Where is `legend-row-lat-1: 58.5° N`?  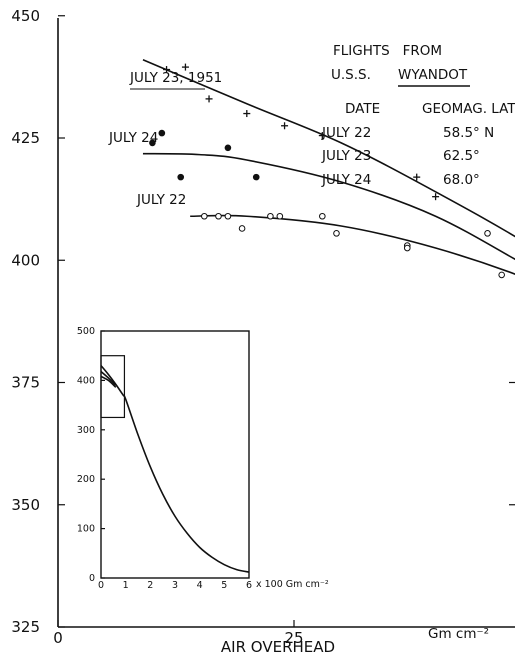 legend-row-lat-1: 58.5° N is located at coordinates (468, 133).